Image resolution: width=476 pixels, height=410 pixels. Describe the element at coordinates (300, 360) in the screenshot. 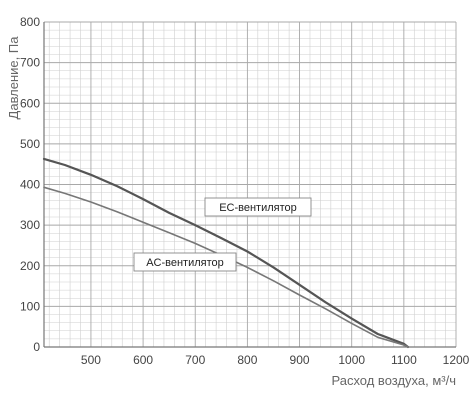

I see `x-tick-label: 900` at that location.